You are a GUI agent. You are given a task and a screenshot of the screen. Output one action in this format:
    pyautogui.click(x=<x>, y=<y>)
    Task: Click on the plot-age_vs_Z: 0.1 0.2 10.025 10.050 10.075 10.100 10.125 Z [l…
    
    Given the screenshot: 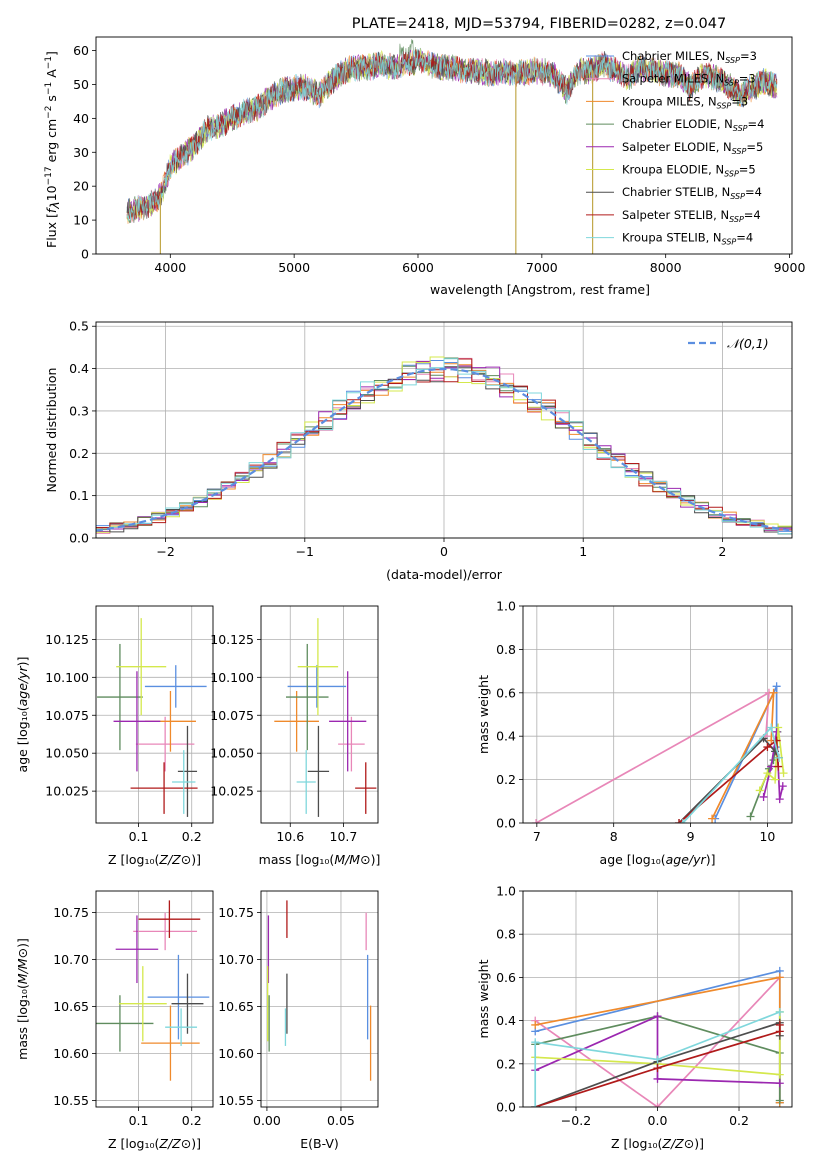 What is the action you would take?
    pyautogui.click(x=114, y=736)
    